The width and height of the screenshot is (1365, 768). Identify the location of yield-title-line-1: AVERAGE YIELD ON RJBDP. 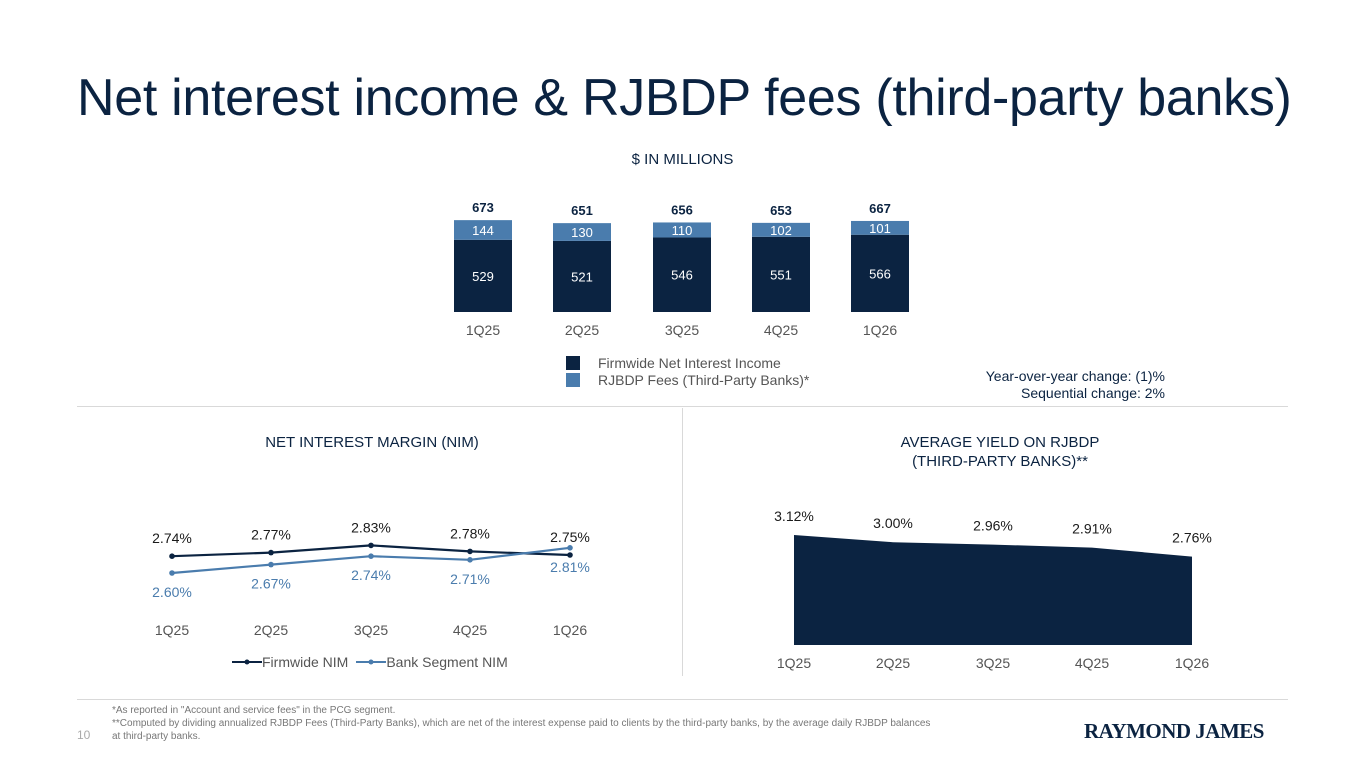
(1000, 442).